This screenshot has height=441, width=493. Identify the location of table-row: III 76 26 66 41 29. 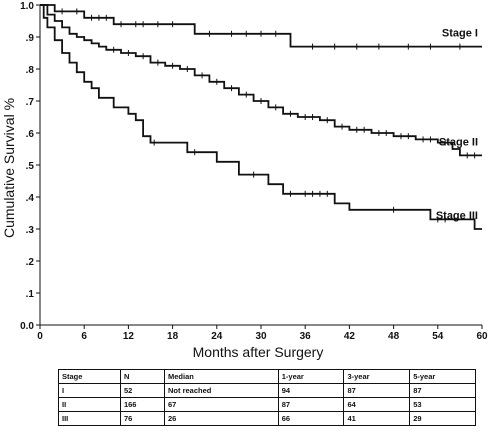
(267, 418).